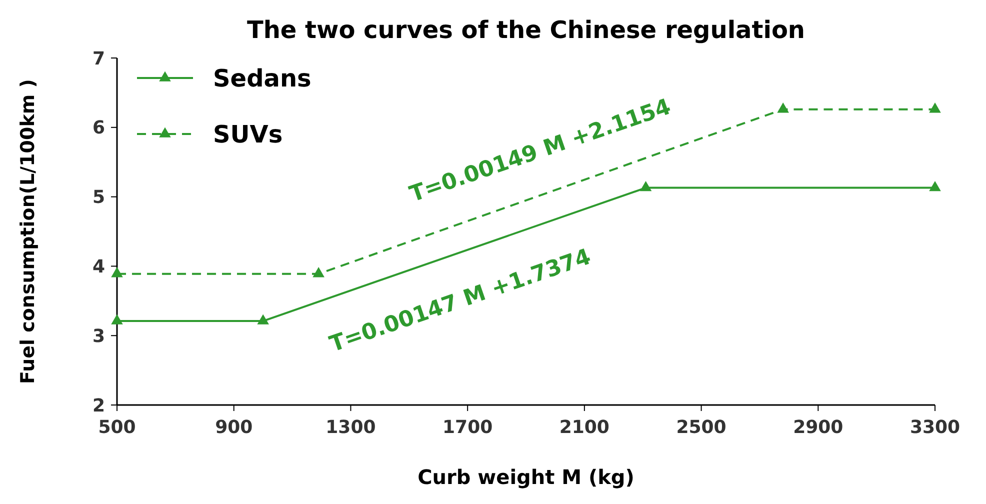  What do you see at coordinates (526, 477) in the screenshot?
I see `x-axis-title: Curb weight M (kg)` at bounding box center [526, 477].